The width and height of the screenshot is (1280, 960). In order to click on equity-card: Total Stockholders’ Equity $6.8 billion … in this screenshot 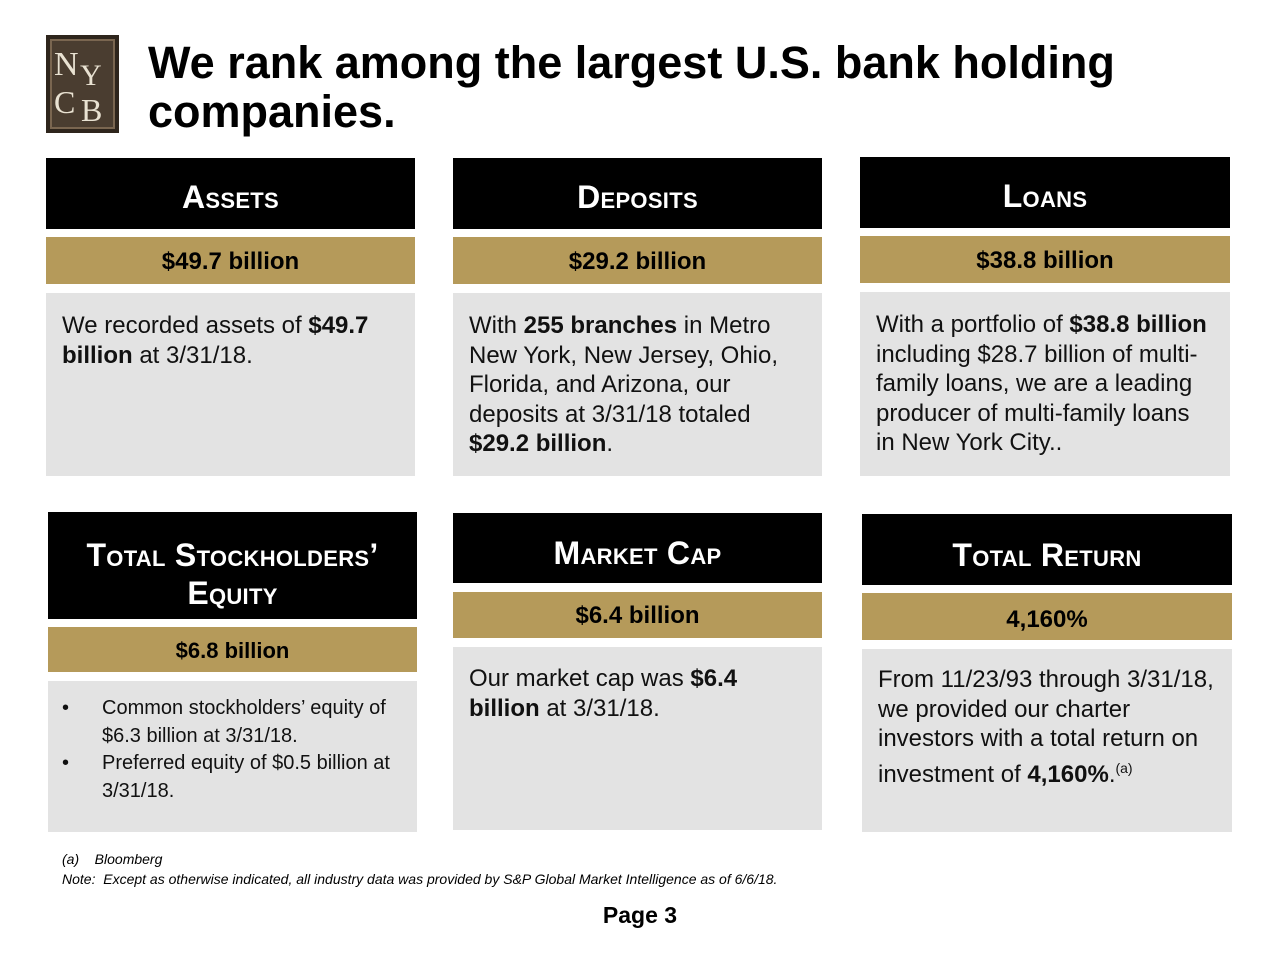, I will do `click(232, 672)`.